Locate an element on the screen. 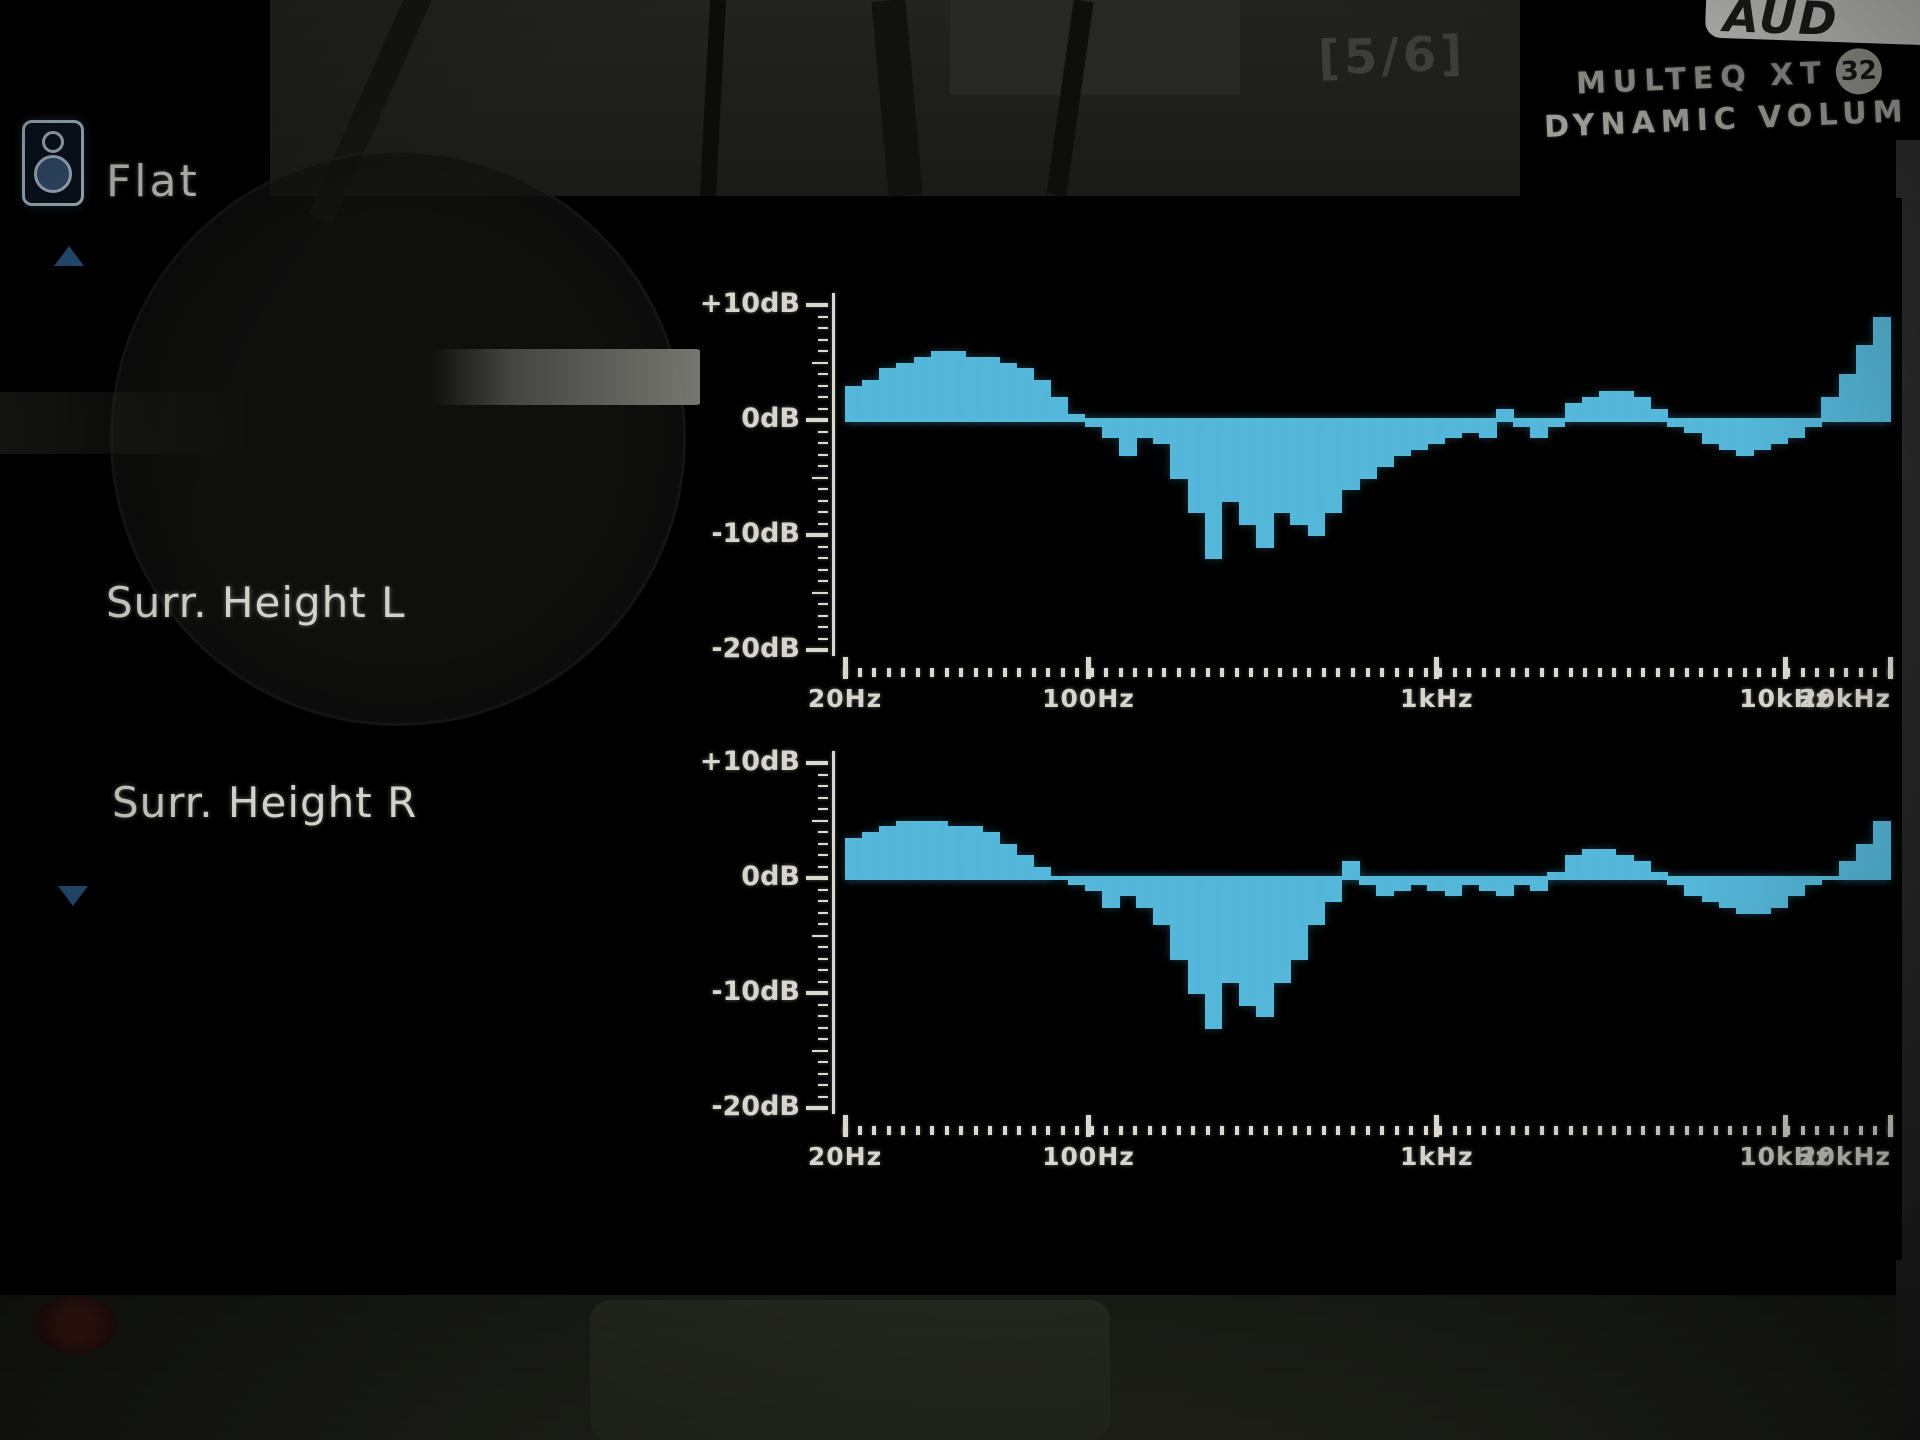 This screenshot has height=1440, width=1920. multeq-brand-text: MULTEQ XT is located at coordinates (1702, 78).